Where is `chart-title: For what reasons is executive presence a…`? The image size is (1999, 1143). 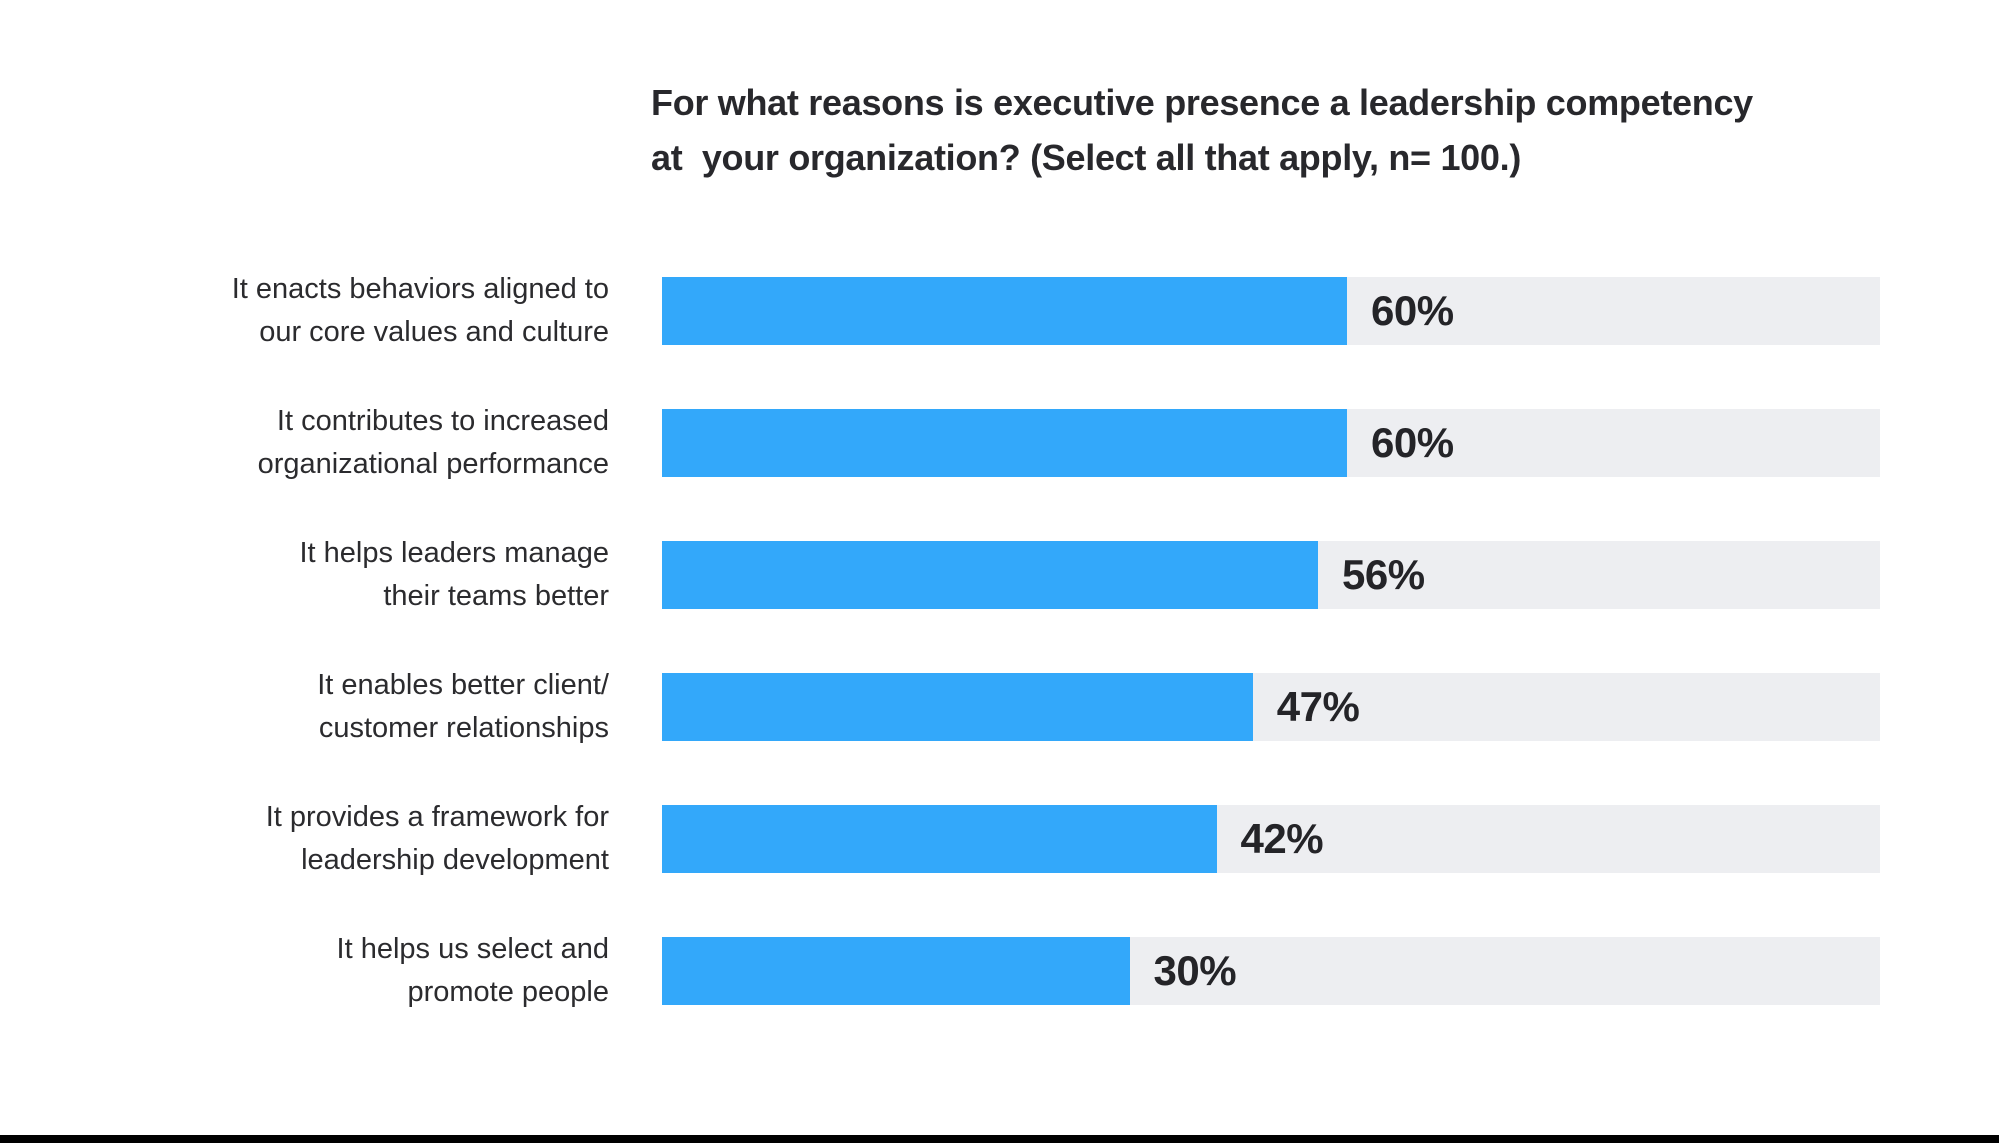 chart-title: For what reasons is executive presence a… is located at coordinates (1291, 130).